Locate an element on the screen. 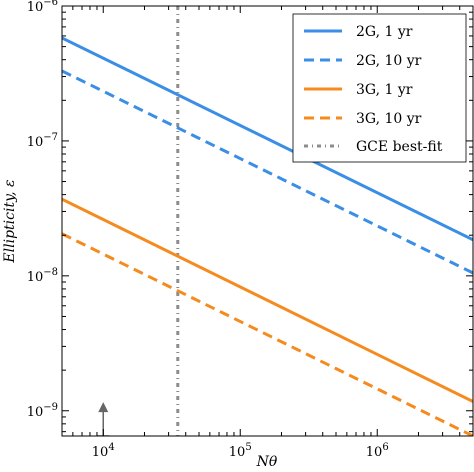 Image resolution: width=474 pixels, height=472 pixels. y-tick-label: 10⁻⁸ is located at coordinates (42, 276).